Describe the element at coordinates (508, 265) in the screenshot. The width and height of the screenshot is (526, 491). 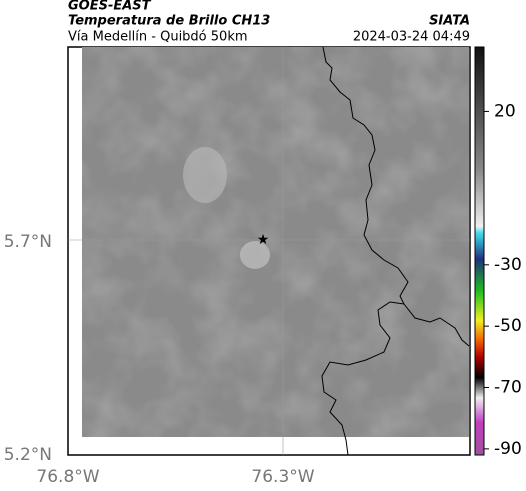
I see `colorbar-tick-label: -30` at that location.